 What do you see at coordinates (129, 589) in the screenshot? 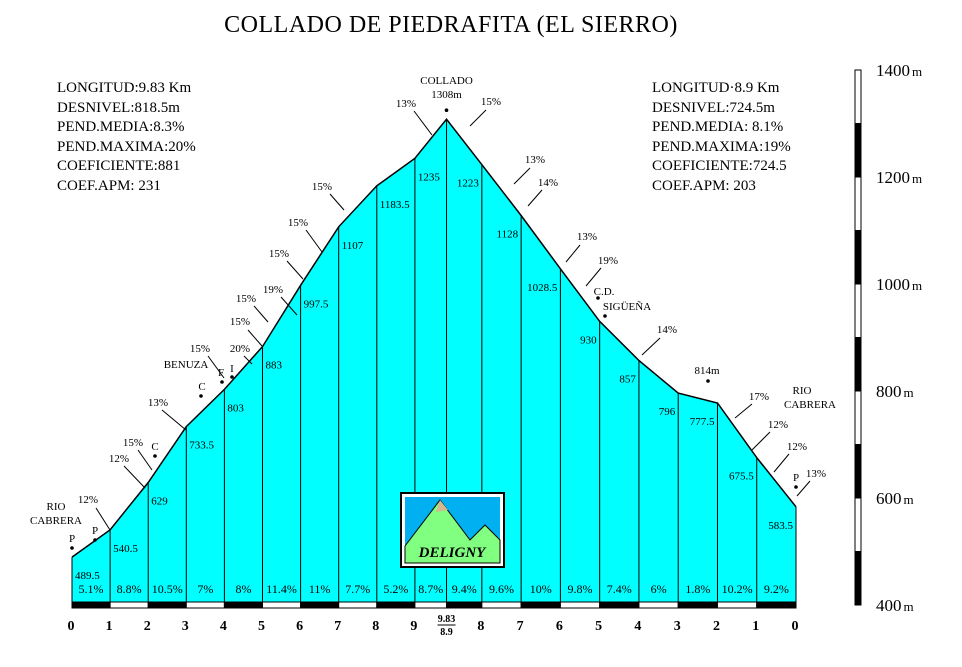
I see `segment-slope: 8.8%` at bounding box center [129, 589].